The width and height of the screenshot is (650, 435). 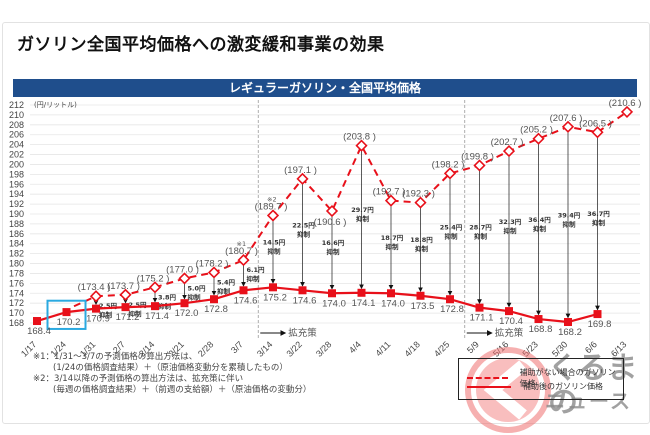 I want to click on watermark-text: くるまの, so click(x=593, y=385).